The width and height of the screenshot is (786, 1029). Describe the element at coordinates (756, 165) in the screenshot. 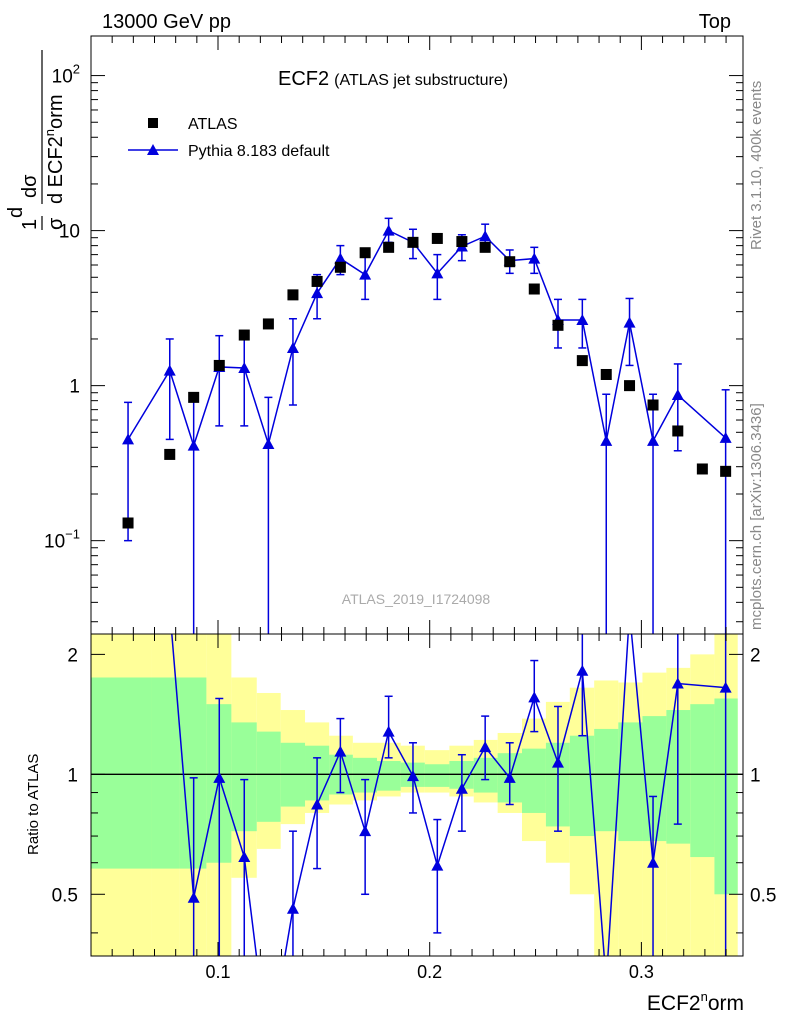

I see `rivet-version-label: Rivet 3.1.10, 400k events` at that location.